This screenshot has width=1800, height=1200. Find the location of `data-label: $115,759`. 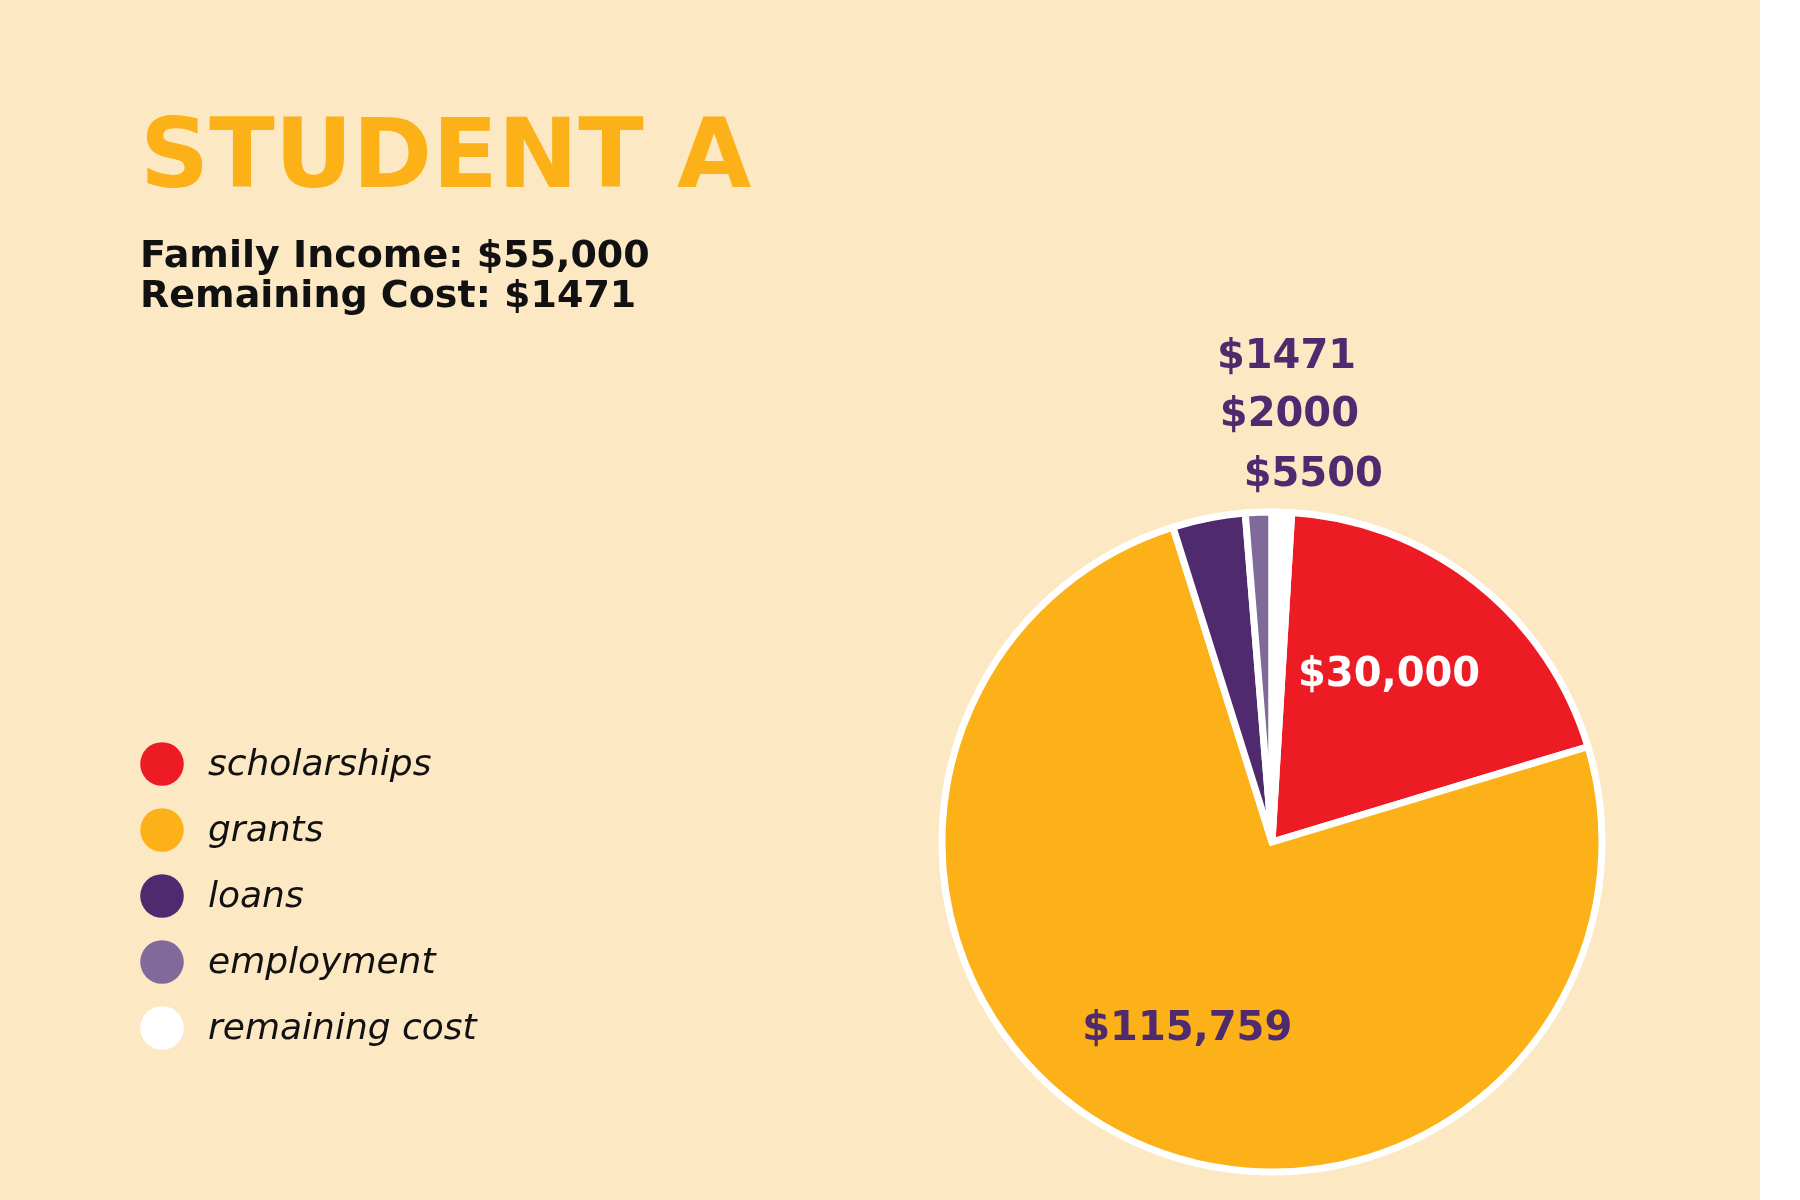

data-label: $115,759 is located at coordinates (1187, 1026).